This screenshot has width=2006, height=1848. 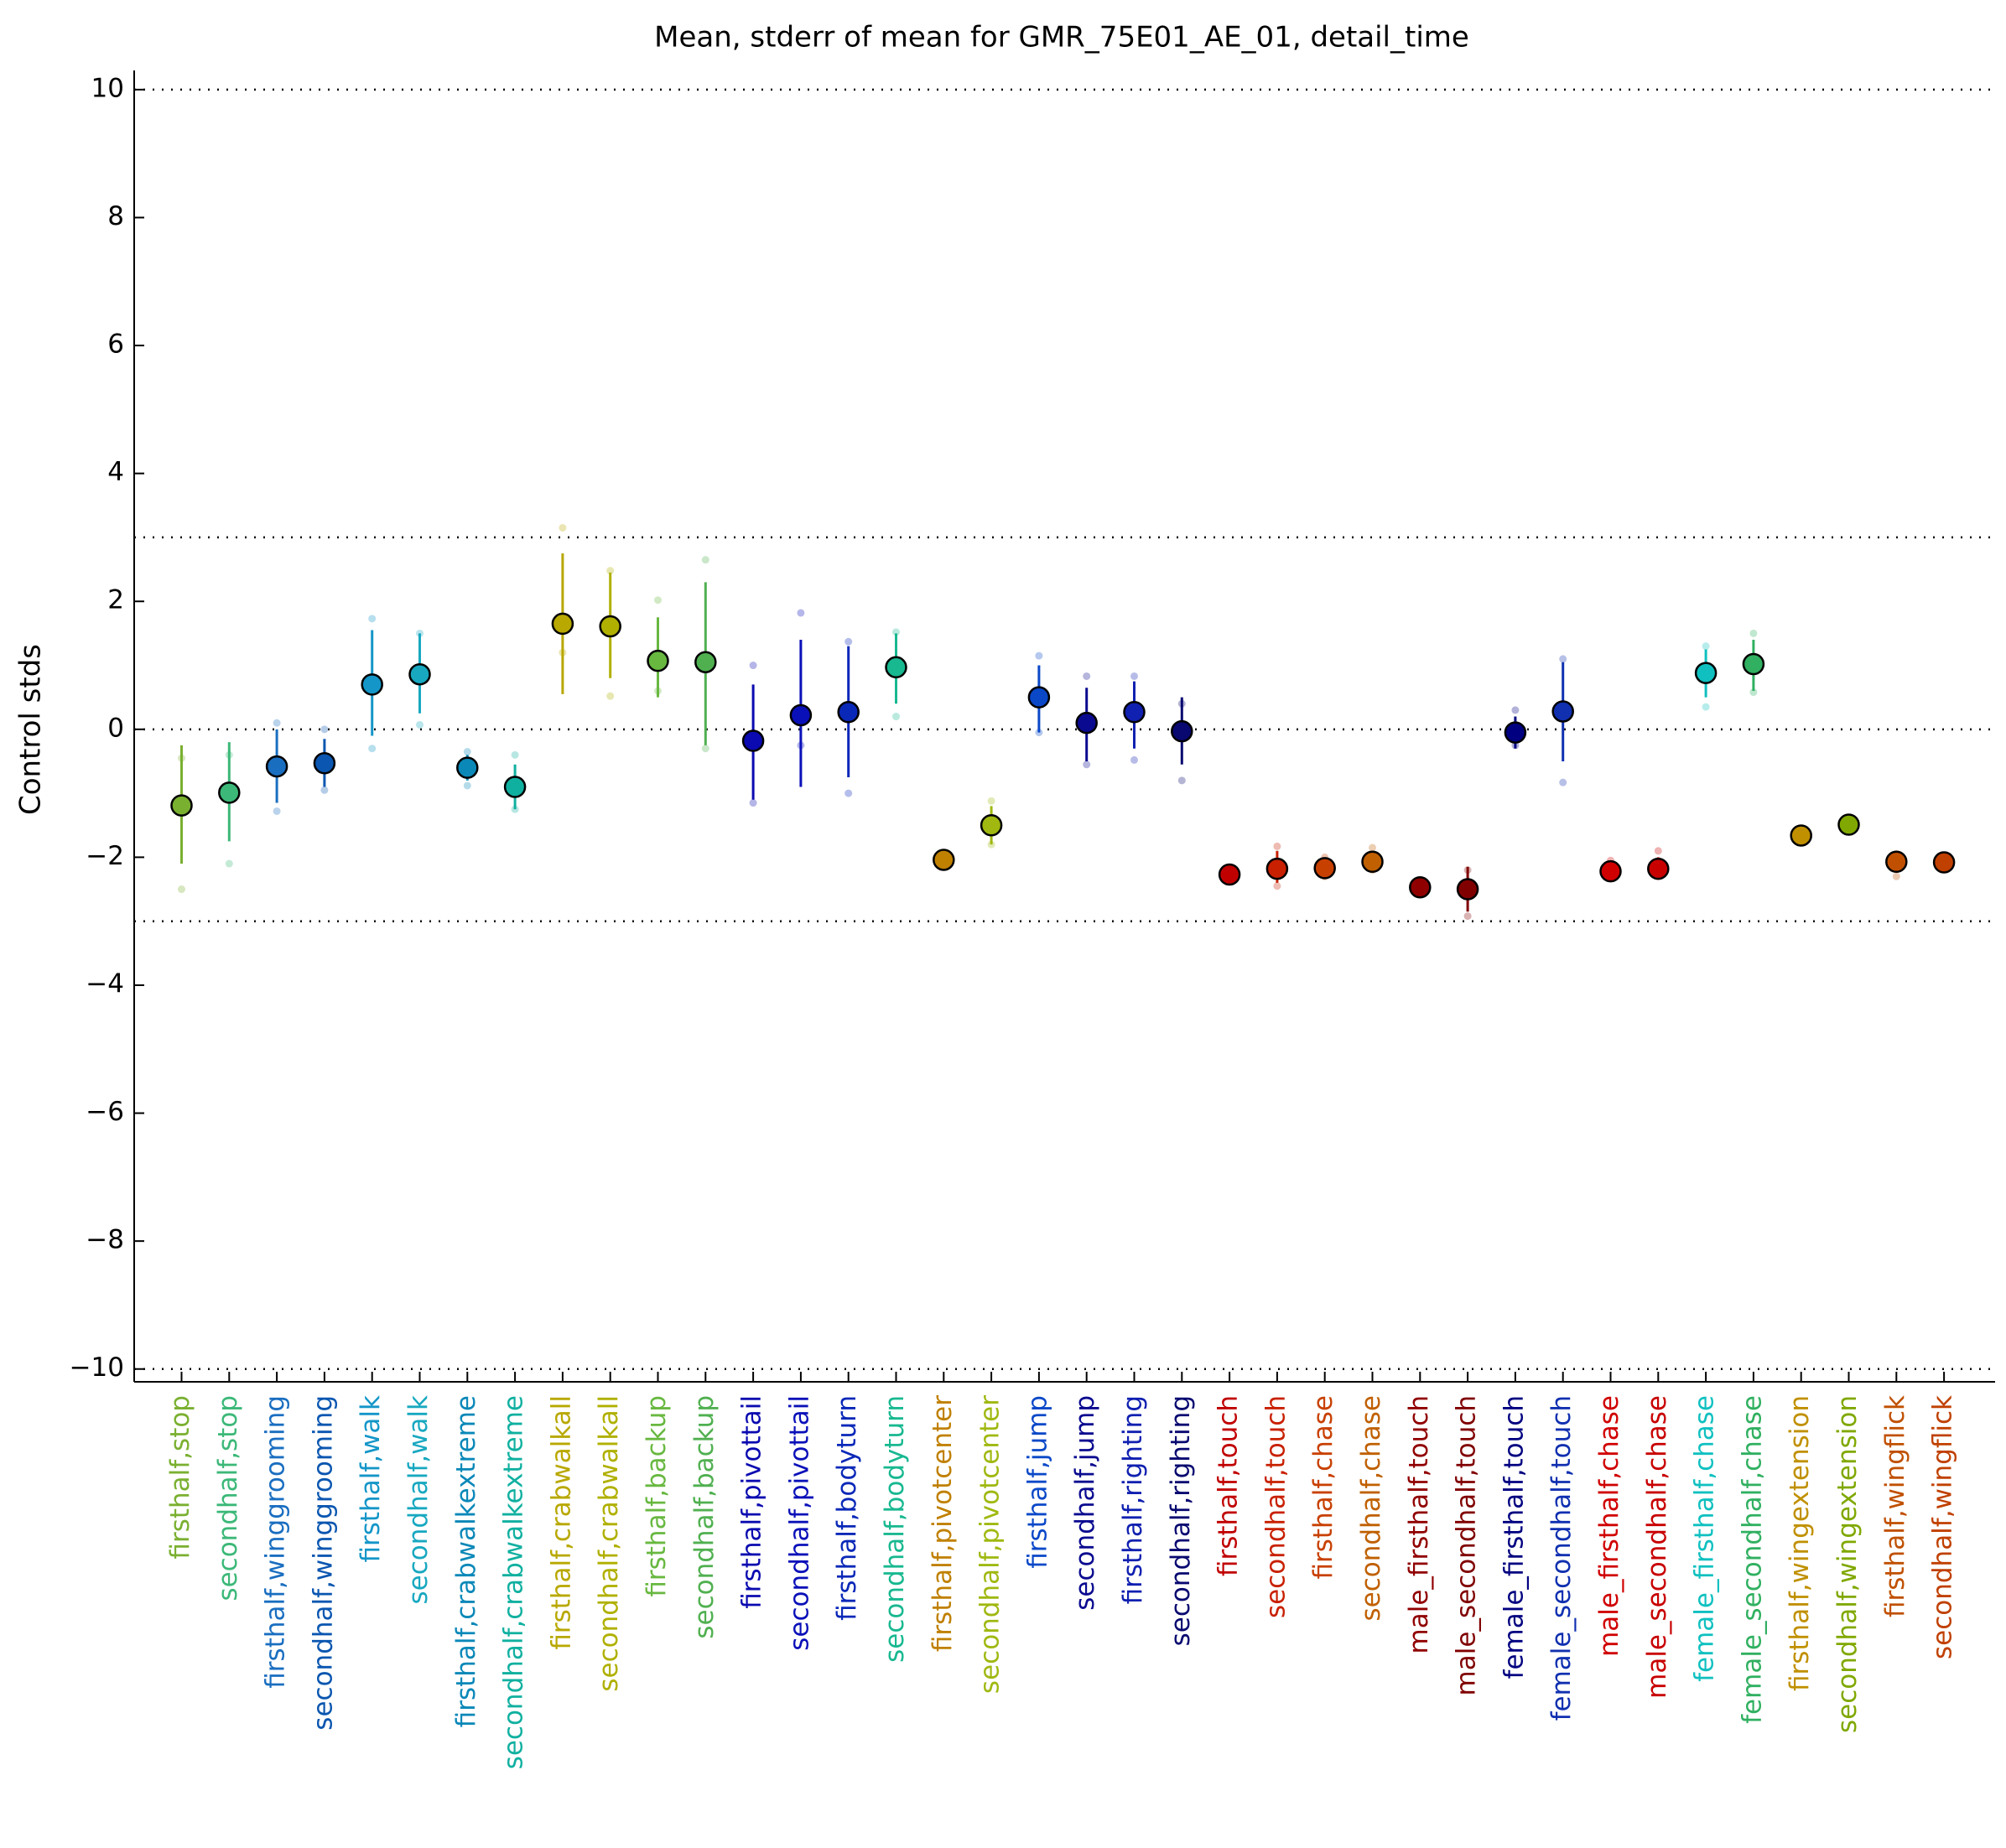 What do you see at coordinates (105, 1112) in the screenshot?
I see `y-tick-label: −6` at bounding box center [105, 1112].